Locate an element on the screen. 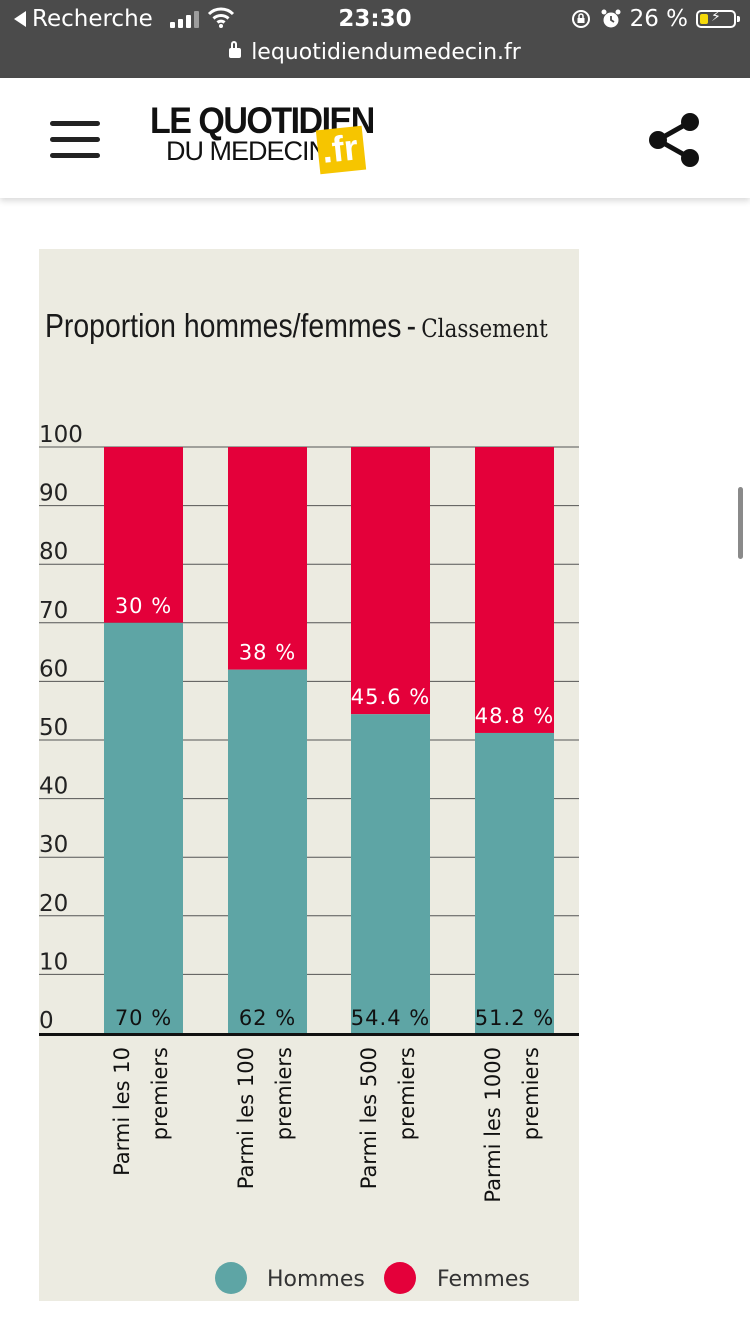  logo-badge: .fr is located at coordinates (341, 150).